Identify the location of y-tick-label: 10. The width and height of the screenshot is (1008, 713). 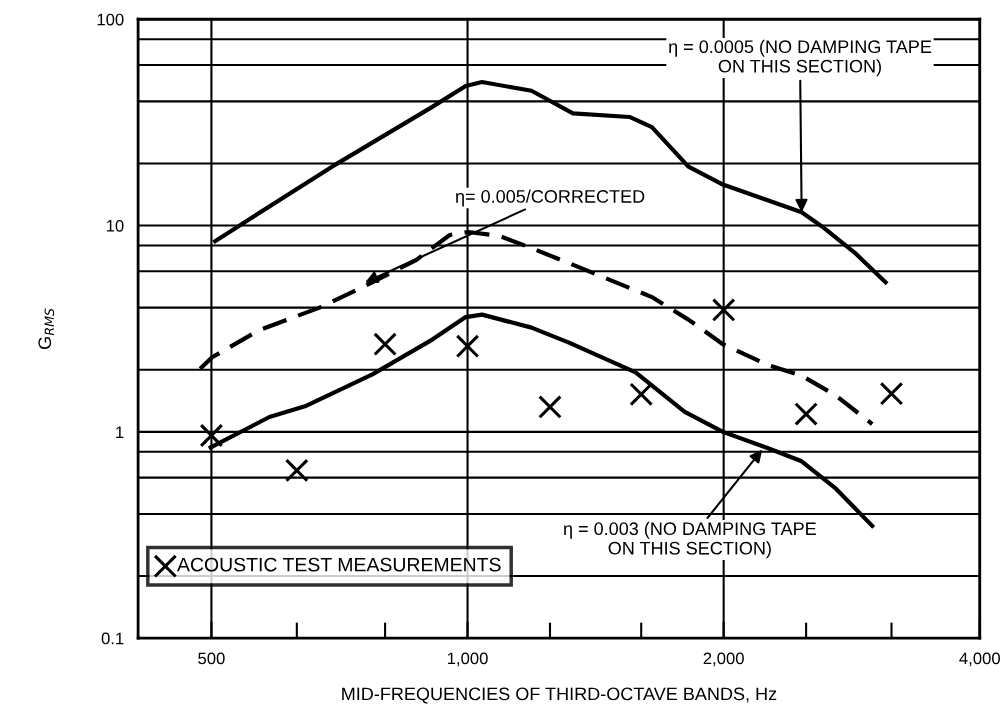
(115, 225).